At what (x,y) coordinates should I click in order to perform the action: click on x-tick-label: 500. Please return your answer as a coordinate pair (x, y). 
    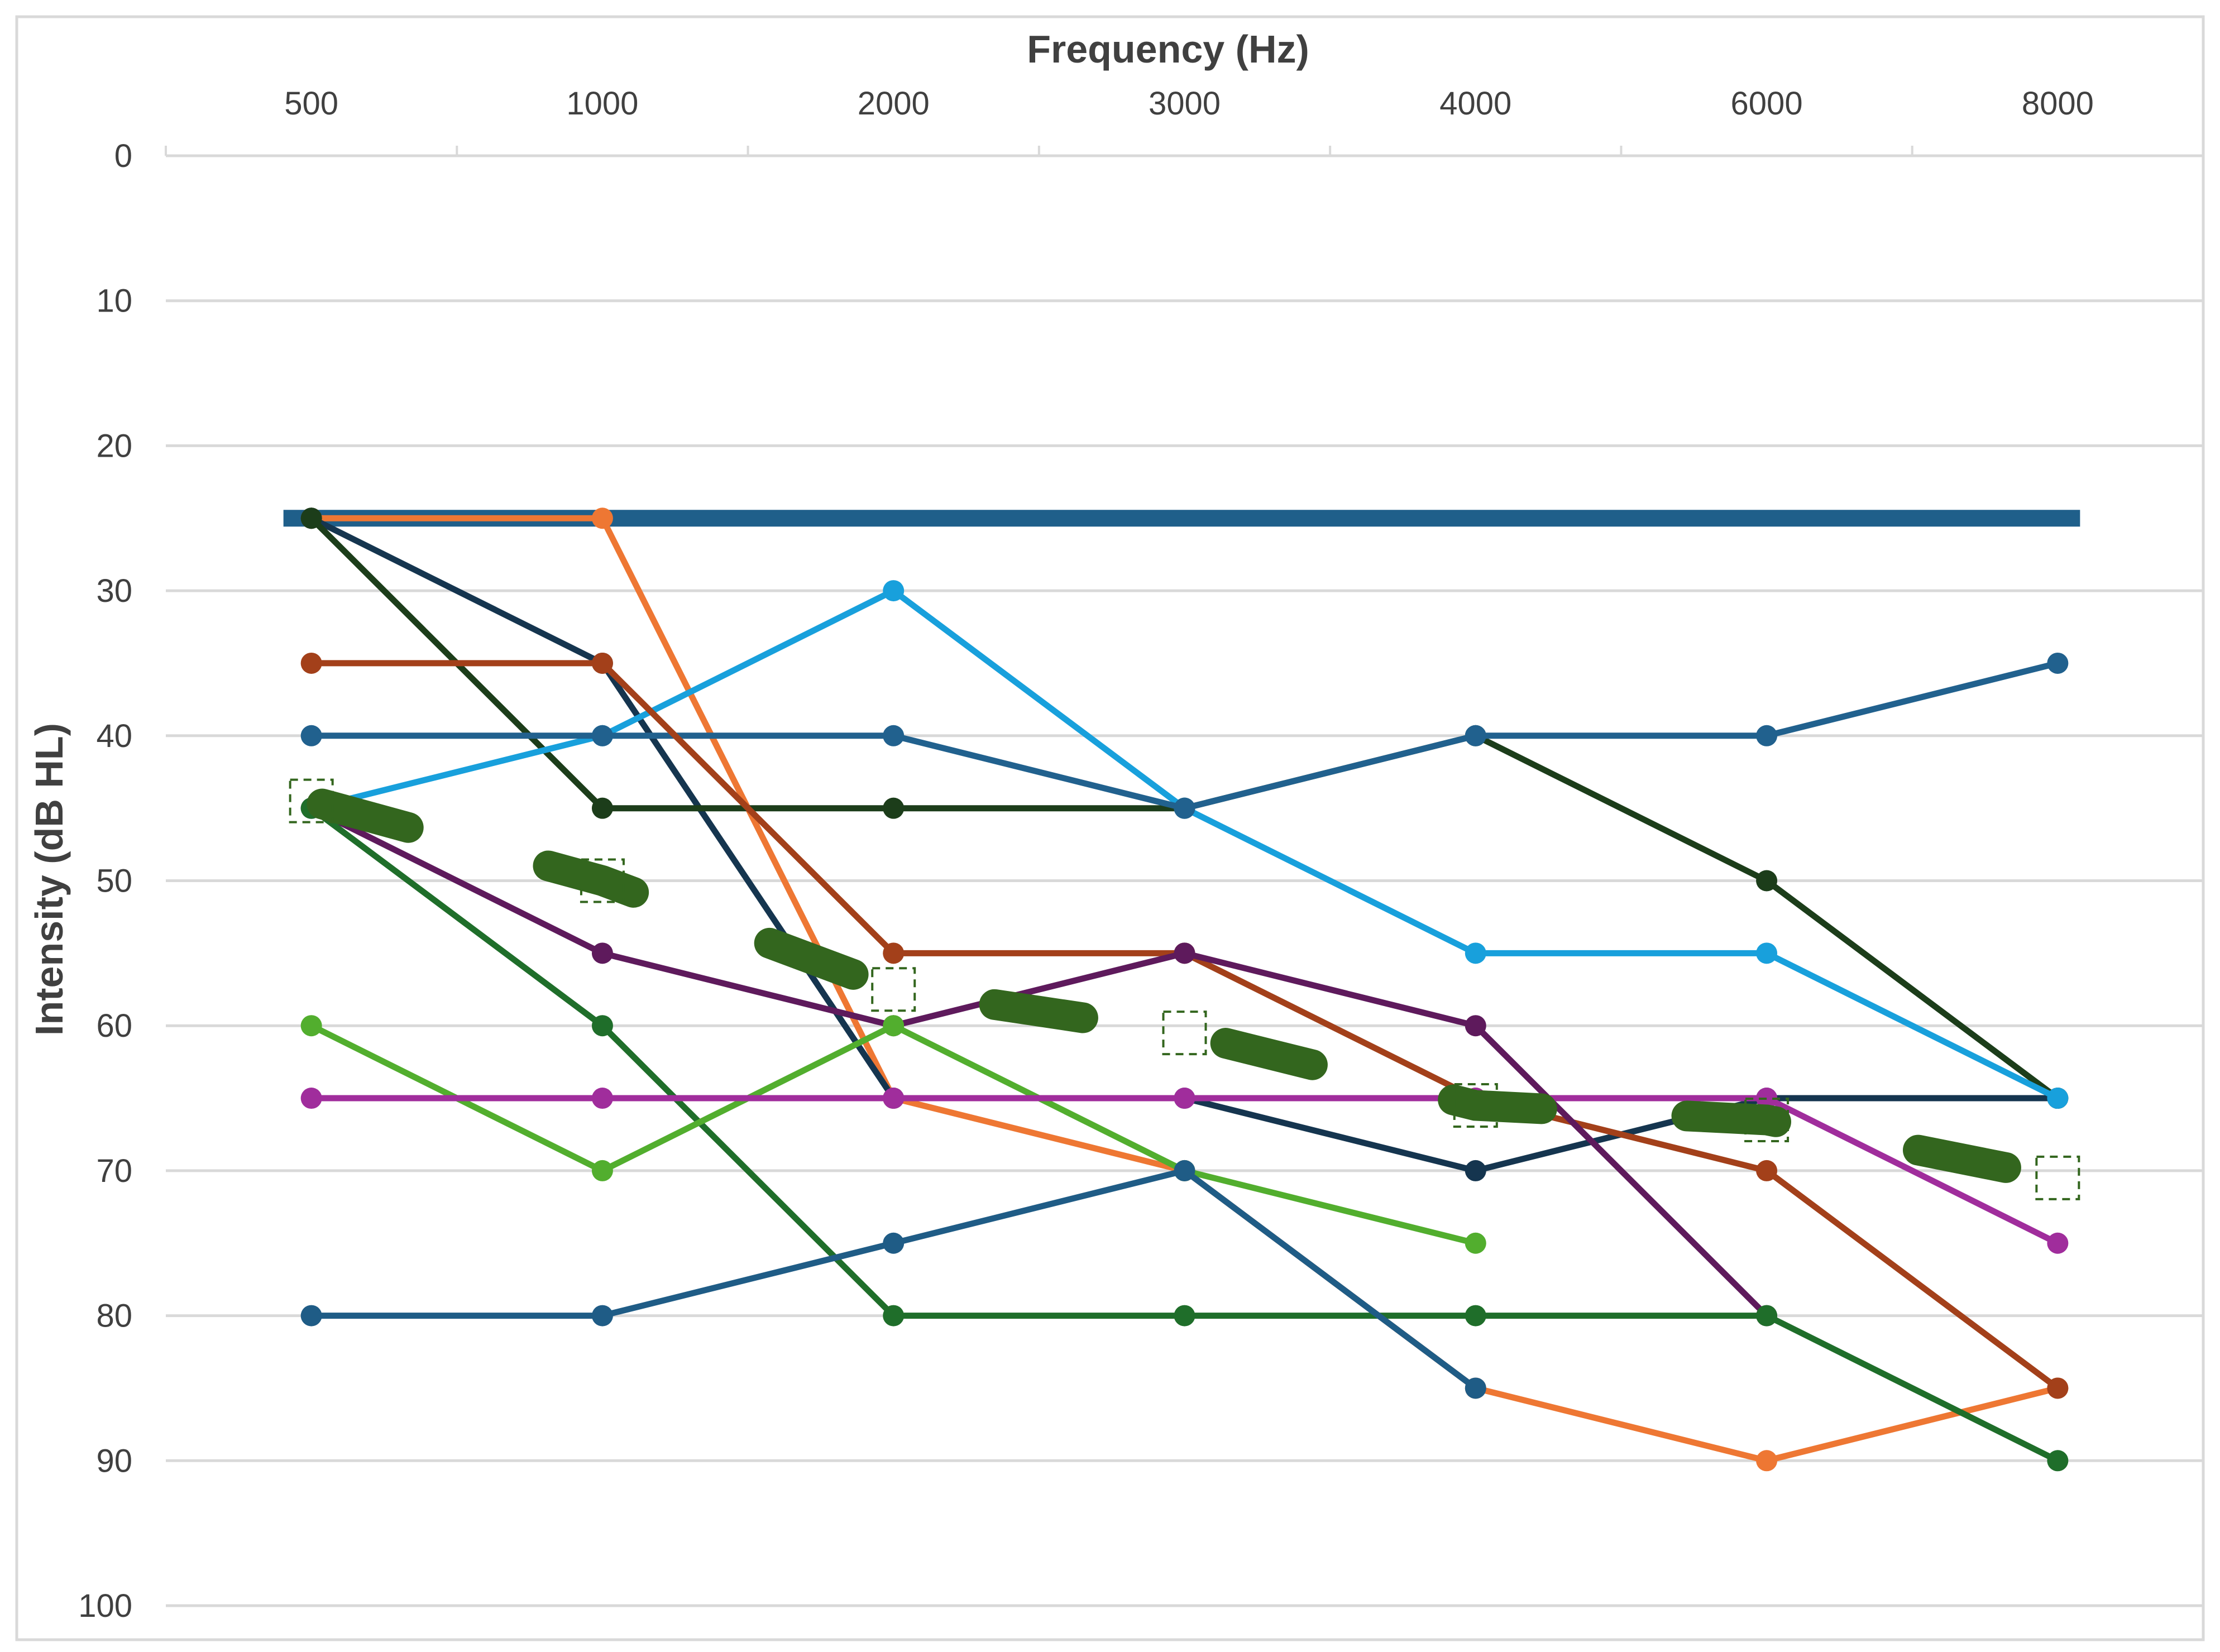
    Looking at the image, I should click on (311, 103).